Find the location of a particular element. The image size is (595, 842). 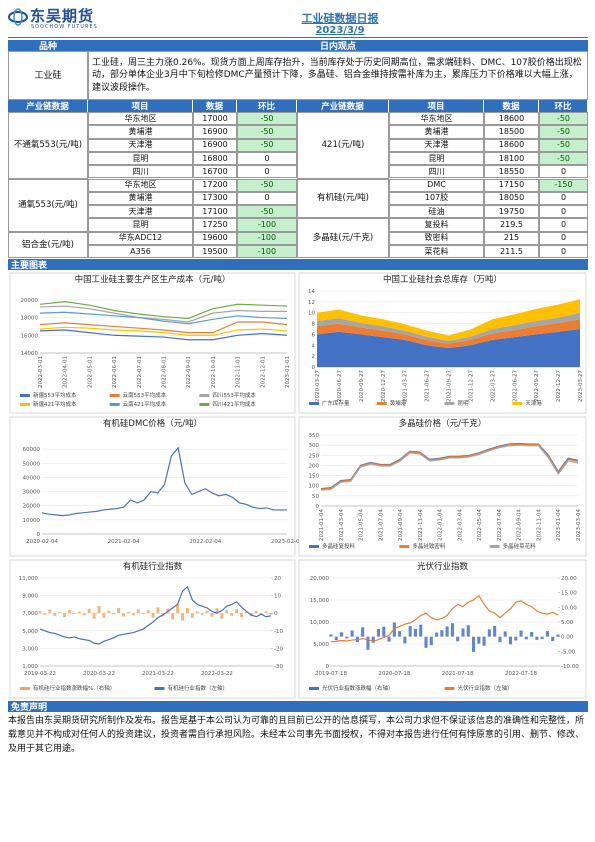

y-tick-label: 15,000 is located at coordinates (320, 601).